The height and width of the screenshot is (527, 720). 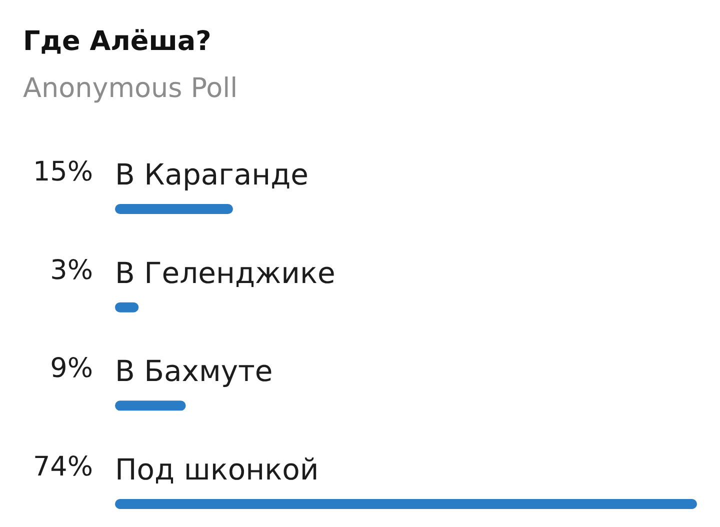 I want to click on data-label: 74%, so click(x=62, y=467).